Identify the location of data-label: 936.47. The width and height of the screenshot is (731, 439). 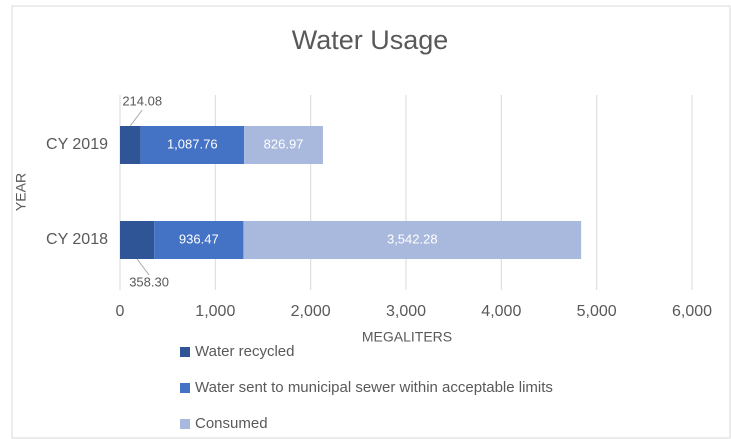
(199, 238).